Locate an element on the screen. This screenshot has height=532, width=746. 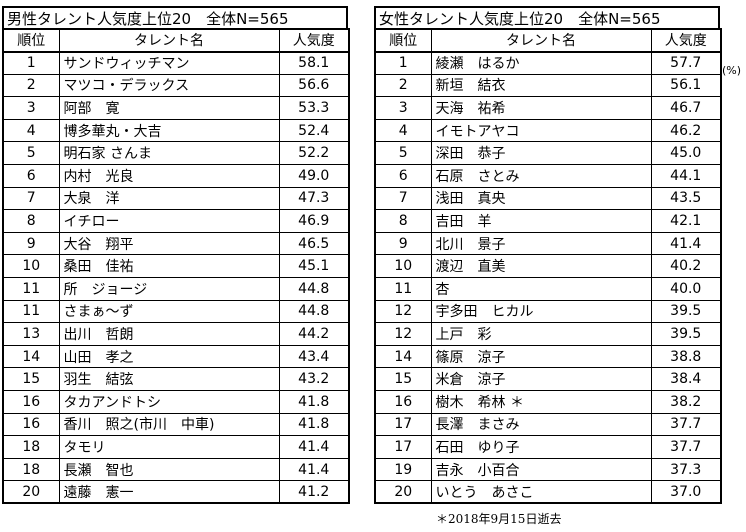
table-row: 11 杏 40.0 is located at coordinates (548, 289).